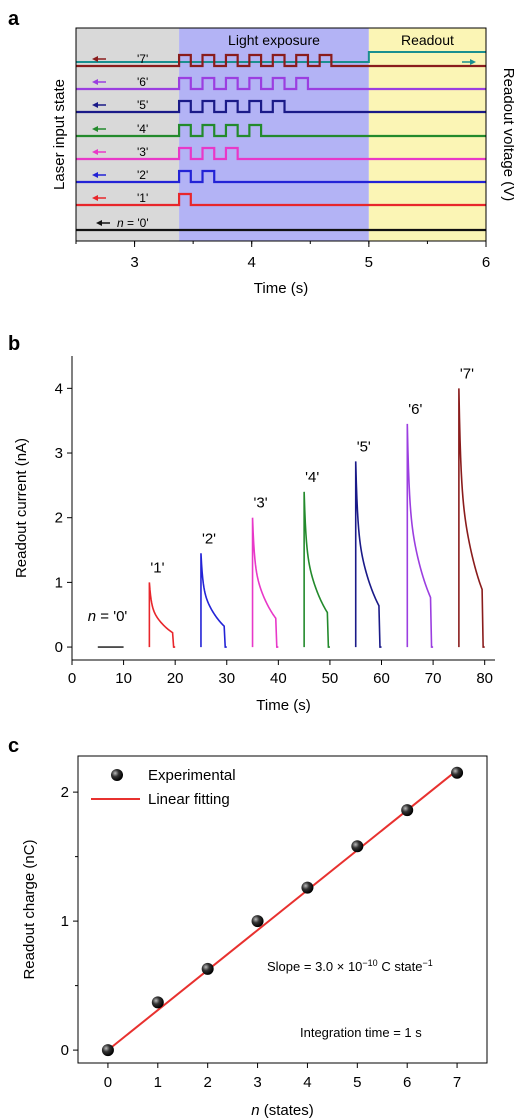  I want to click on readout-region, so click(427, 134).